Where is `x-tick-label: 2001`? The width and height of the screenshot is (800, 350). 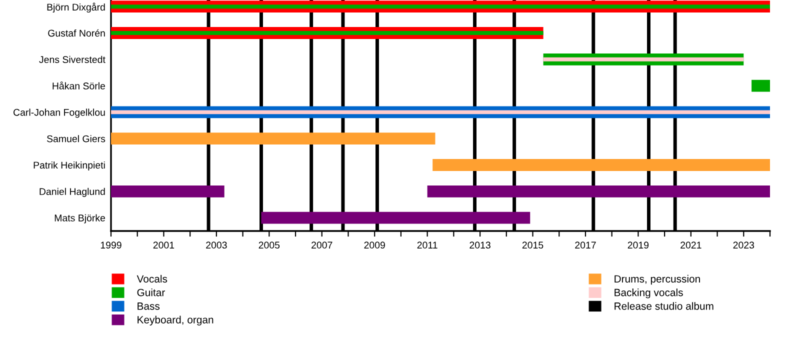 x-tick-label: 2001 is located at coordinates (163, 245).